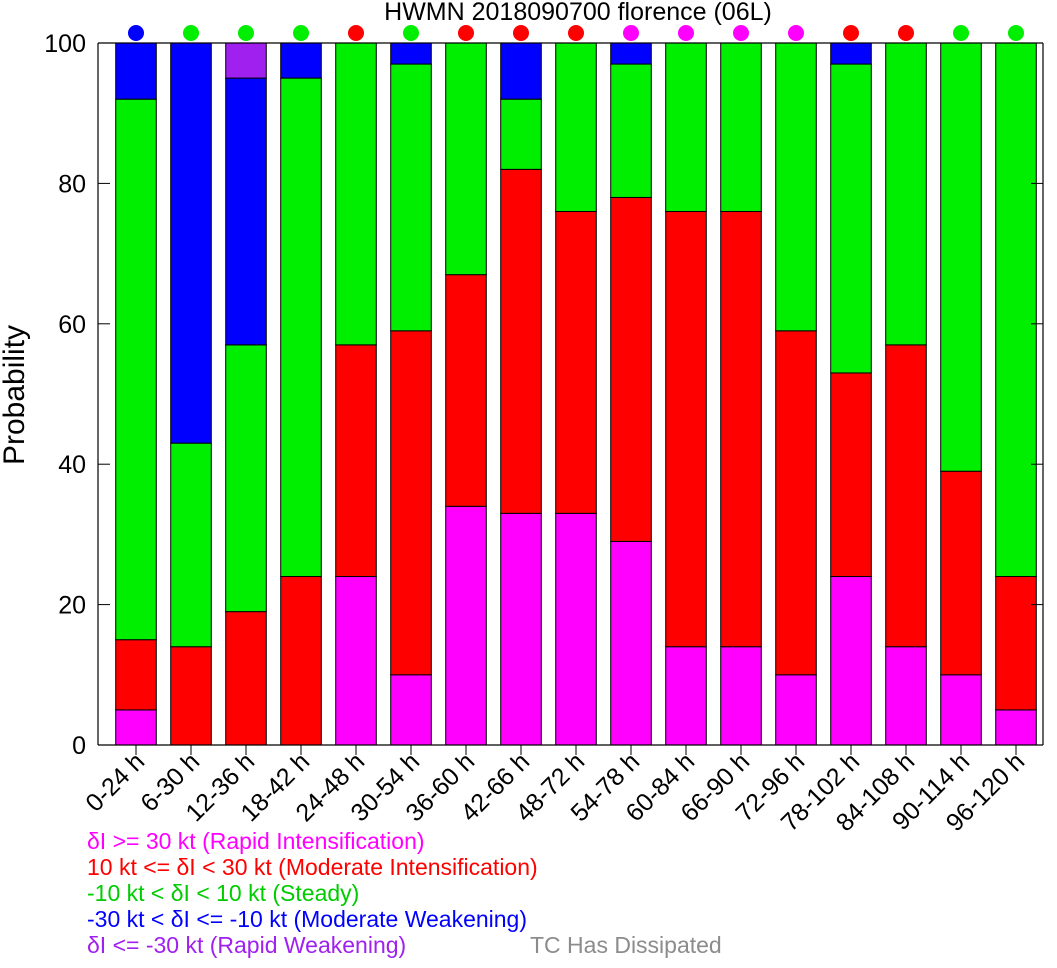 The image size is (1057, 968). What do you see at coordinates (72, 325) in the screenshot?
I see `ytick-label-60: 60` at bounding box center [72, 325].